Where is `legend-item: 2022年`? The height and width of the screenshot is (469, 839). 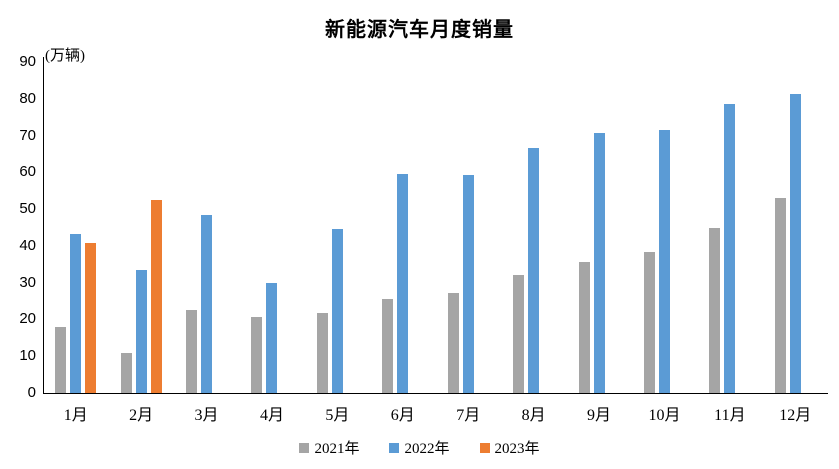 legend-item: 2022年 is located at coordinates (419, 447).